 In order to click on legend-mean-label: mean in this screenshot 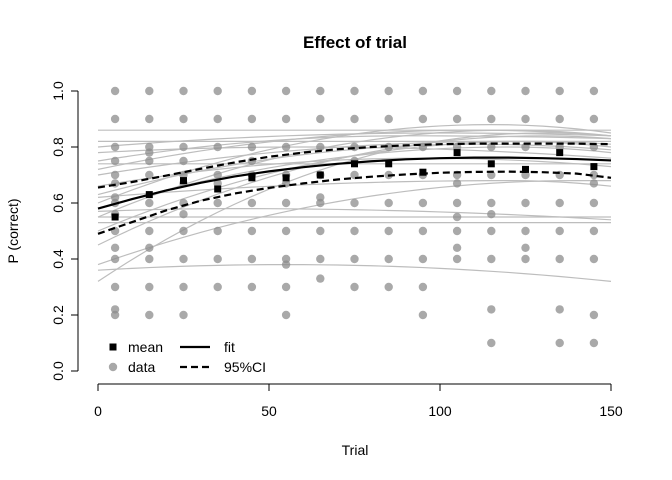, I will do `click(145, 347)`.